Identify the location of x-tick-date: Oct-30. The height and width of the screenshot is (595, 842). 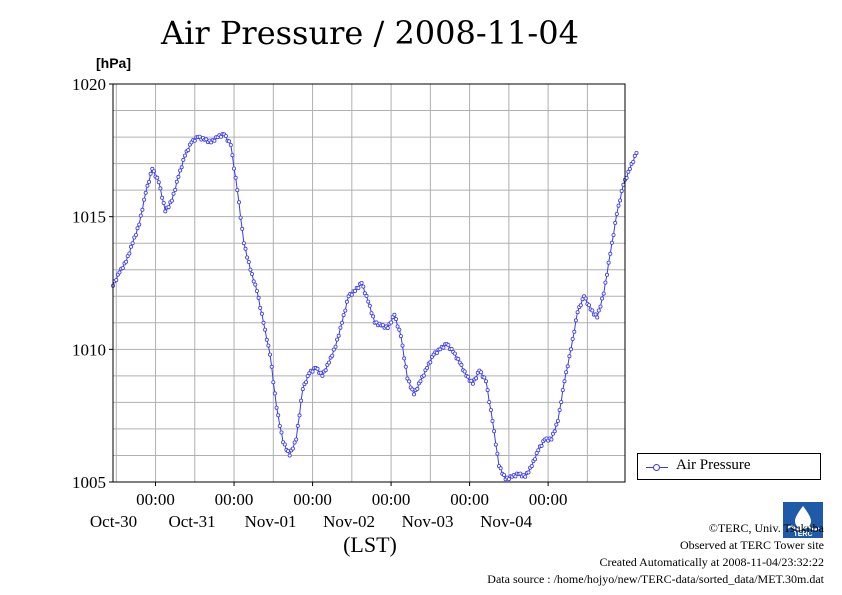
(113, 521).